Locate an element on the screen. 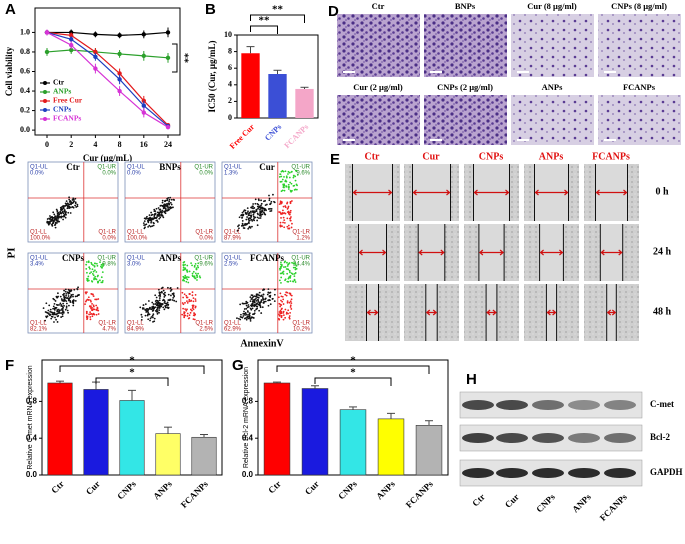 The image size is (685, 544). image-label: BNPs is located at coordinates (465, 6).